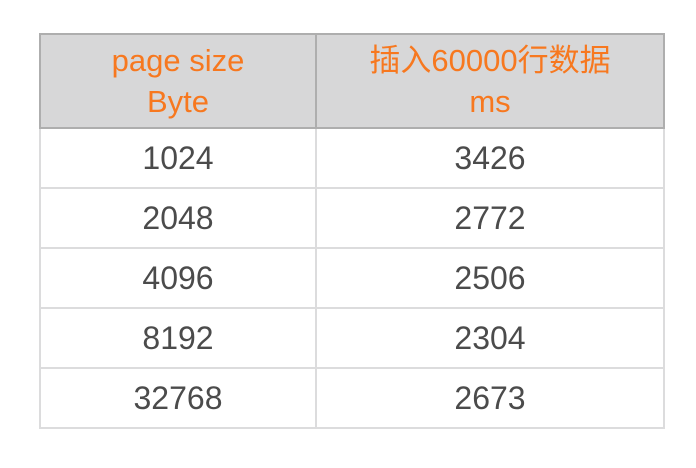  What do you see at coordinates (178, 278) in the screenshot?
I see `cell-page-size: 4096` at bounding box center [178, 278].